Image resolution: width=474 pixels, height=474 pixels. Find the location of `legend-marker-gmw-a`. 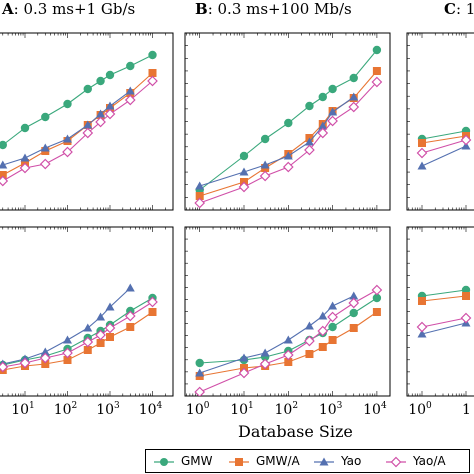

legend-marker-gmw-a is located at coordinates (239, 462).